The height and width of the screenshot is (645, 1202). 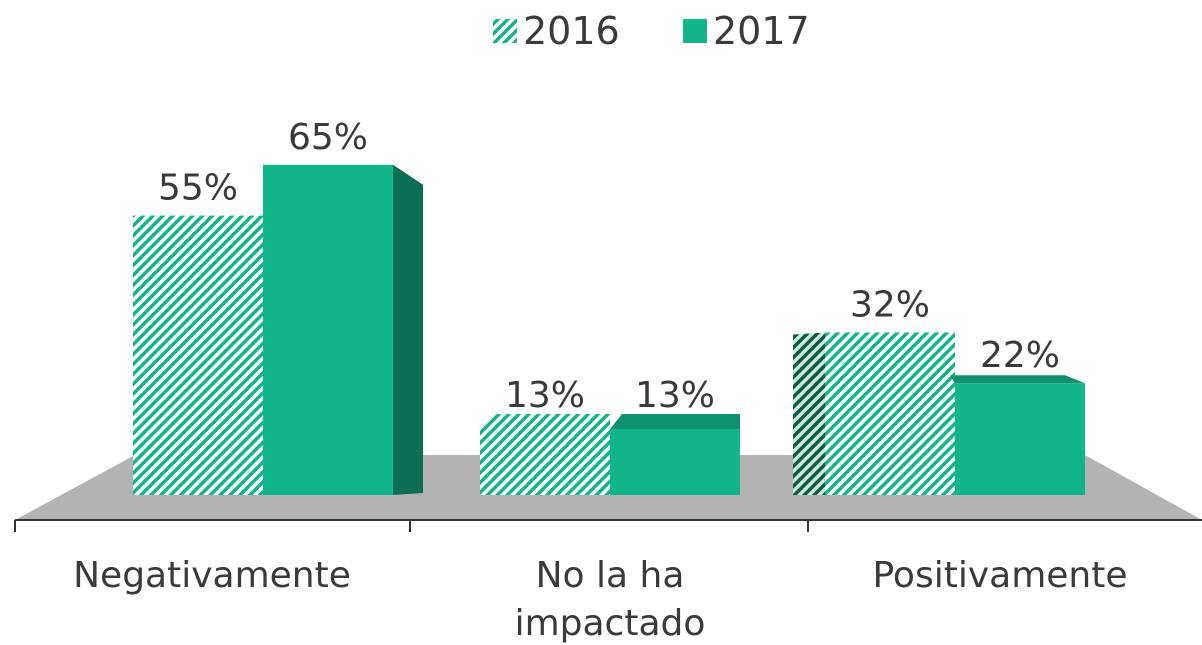 What do you see at coordinates (212, 575) in the screenshot?
I see `x-tick-label: Negativamente` at bounding box center [212, 575].